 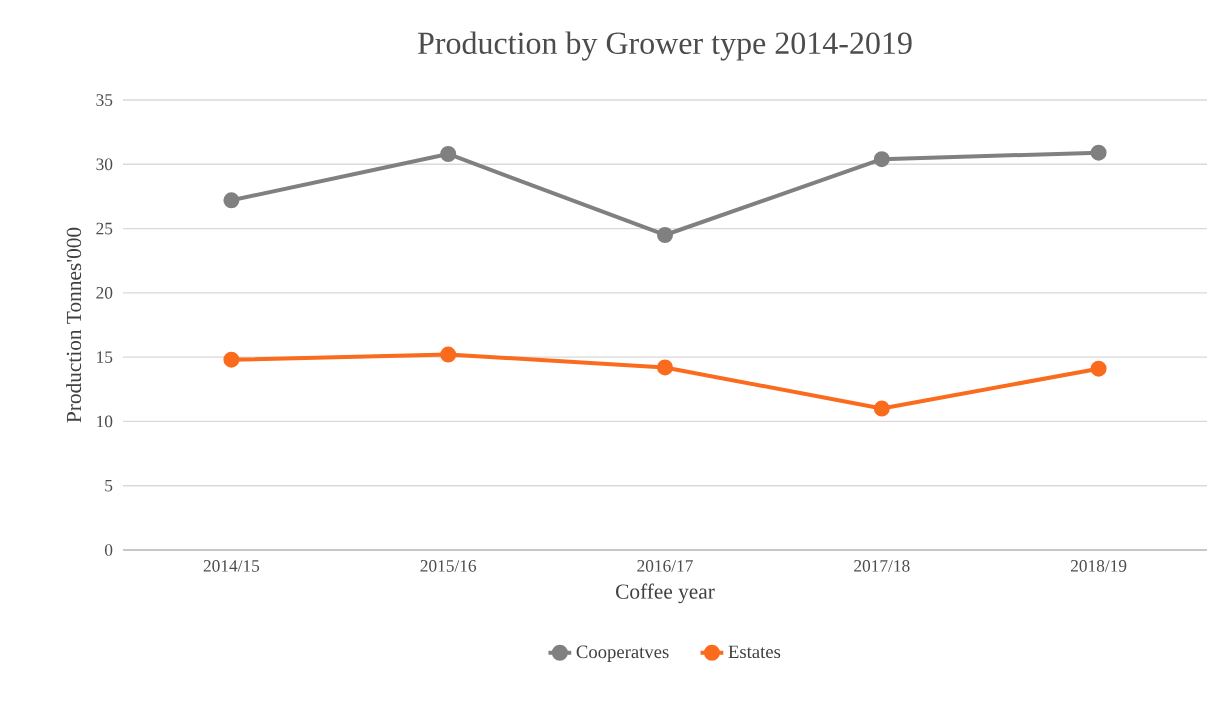 I want to click on x-axis-title: Coffee year, so click(x=665, y=593).